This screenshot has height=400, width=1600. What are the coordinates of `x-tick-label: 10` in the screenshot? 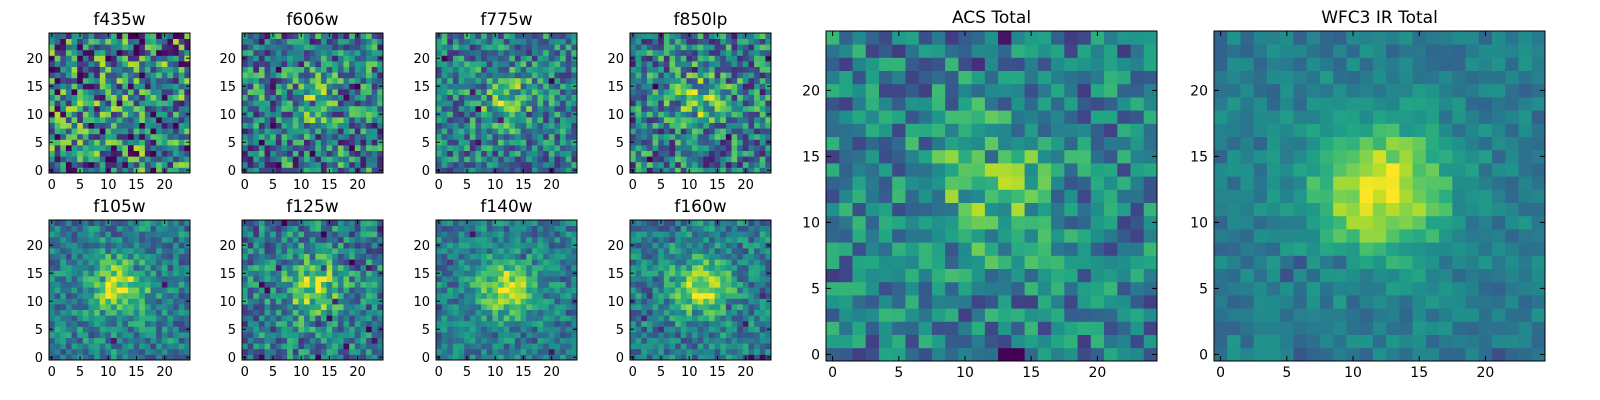 It's located at (108, 185).